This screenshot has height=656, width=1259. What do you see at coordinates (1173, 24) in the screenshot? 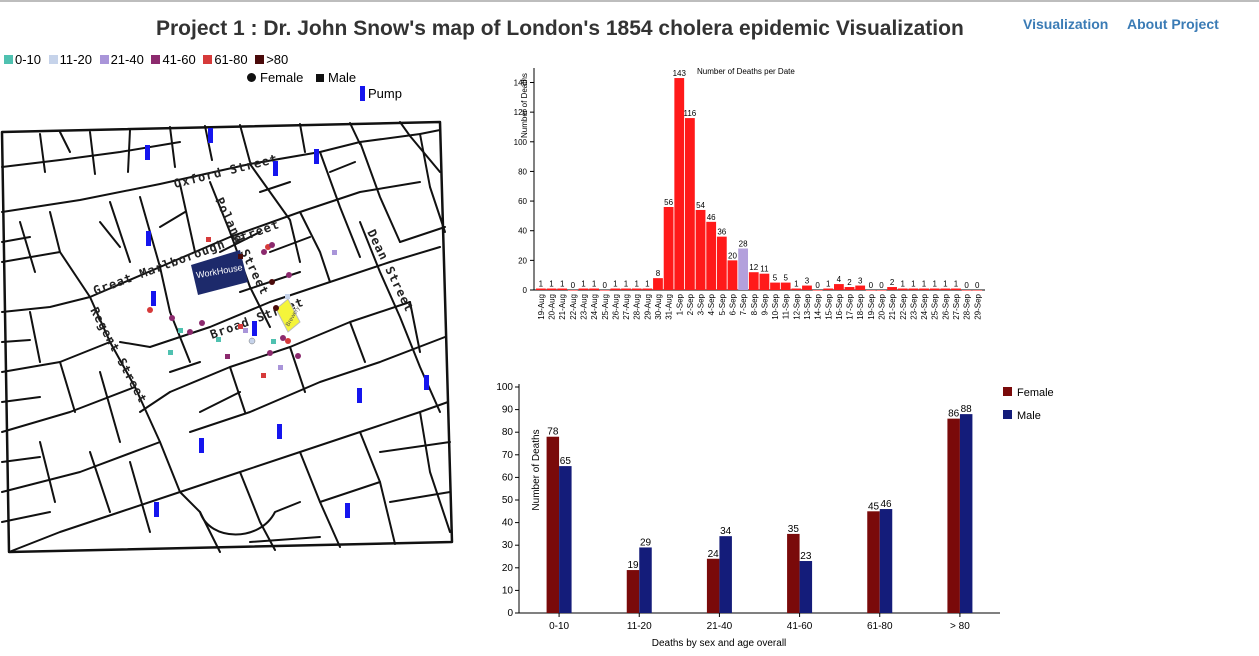
I see `nav-about-project: About Project` at bounding box center [1173, 24].